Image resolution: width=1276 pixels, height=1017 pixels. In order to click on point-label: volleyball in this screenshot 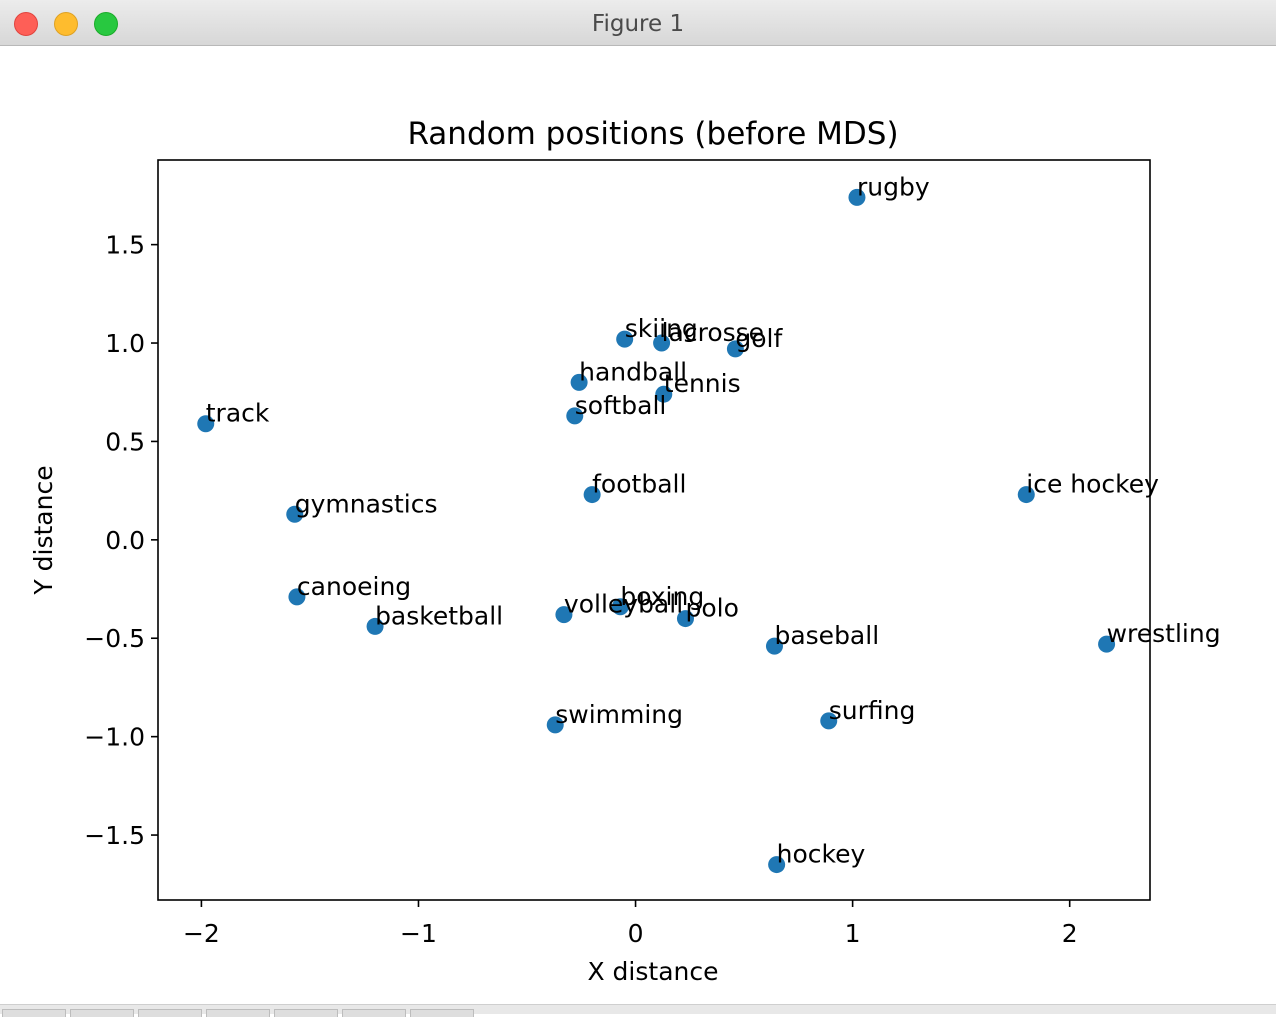, I will do `click(623, 604)`.